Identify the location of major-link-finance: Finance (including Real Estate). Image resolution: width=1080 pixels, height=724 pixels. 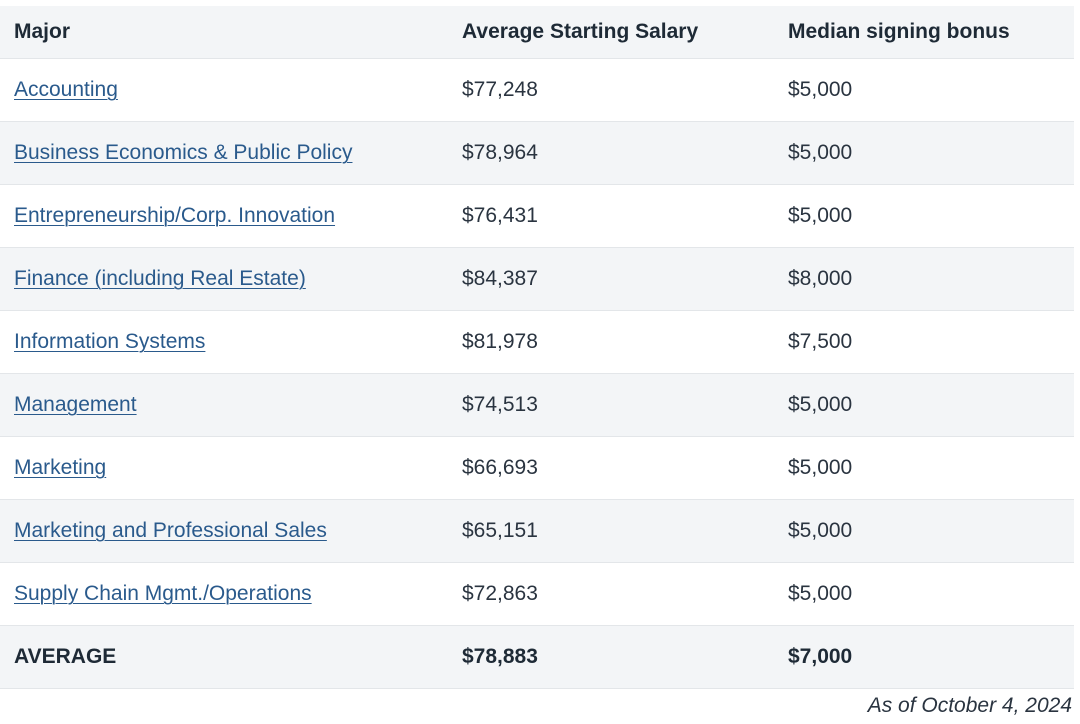
(160, 278).